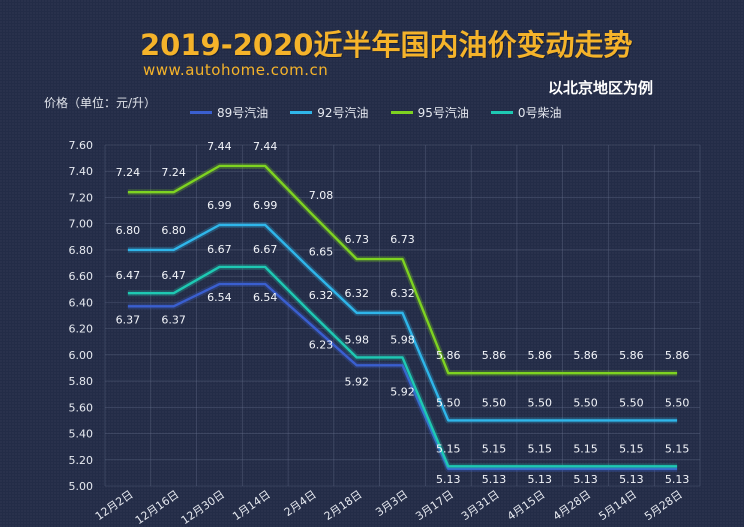 This screenshot has height=527, width=744. I want to click on x-tick-label: 12月30日, so click(203, 507).